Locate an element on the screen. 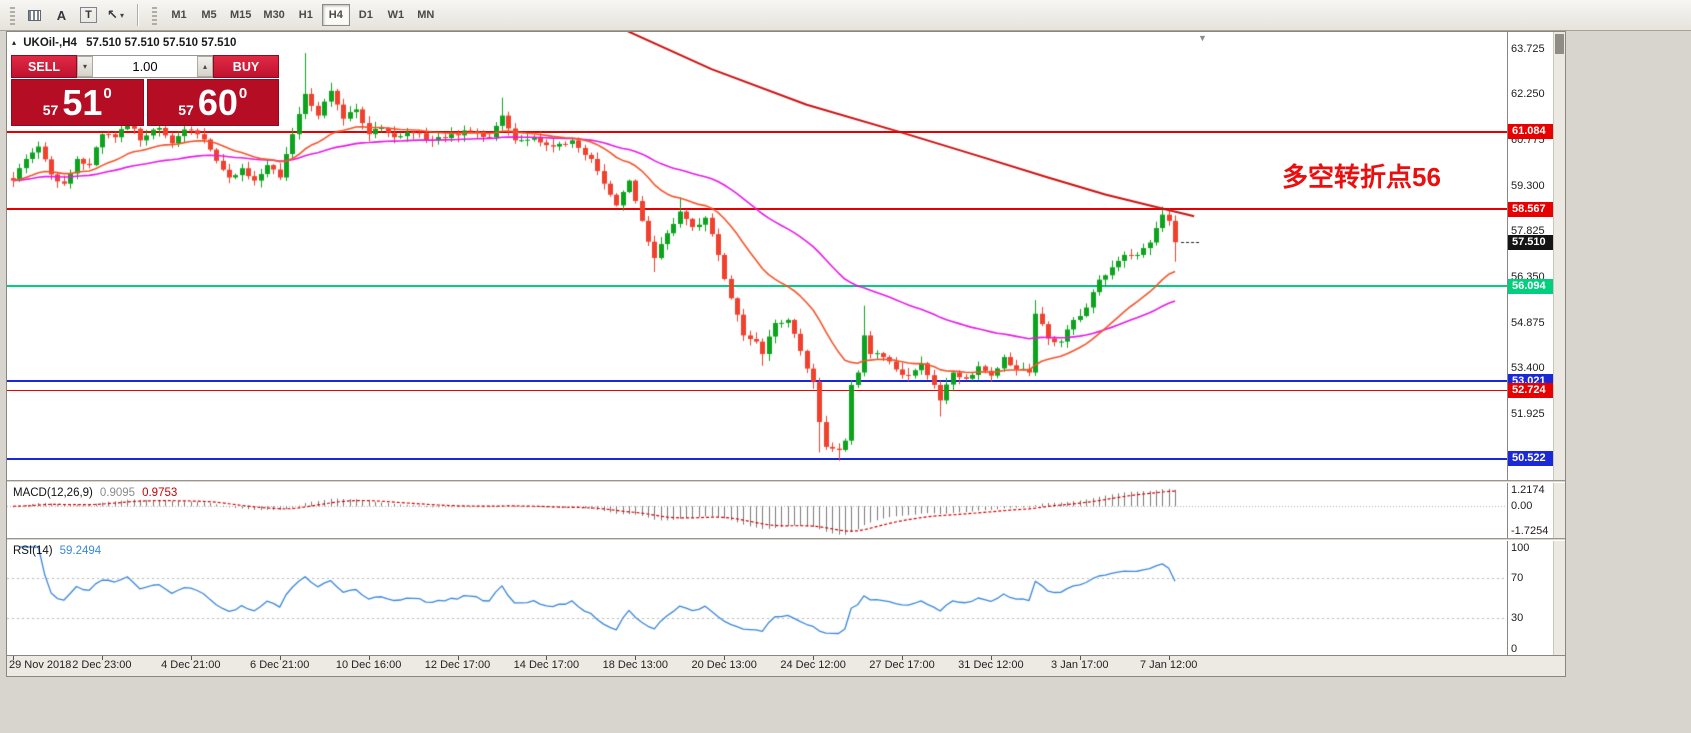  symbol-period-label: UKOil-,H4 is located at coordinates (50, 43).